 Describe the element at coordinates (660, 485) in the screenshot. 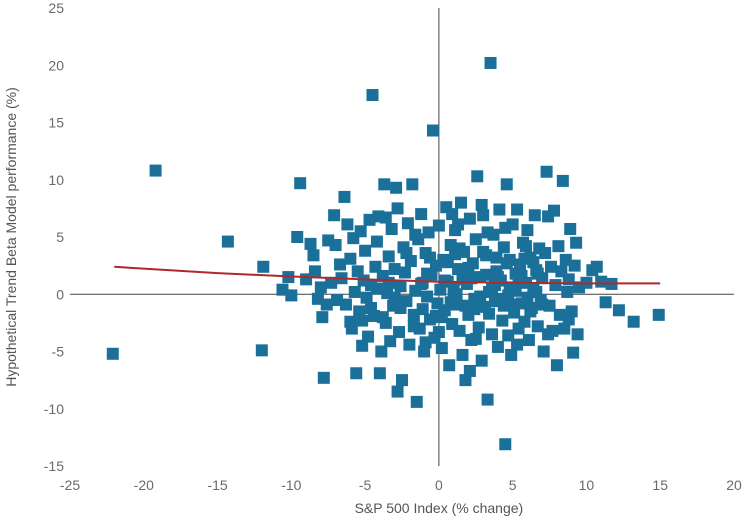

I see `x-tick-label: 15` at that location.